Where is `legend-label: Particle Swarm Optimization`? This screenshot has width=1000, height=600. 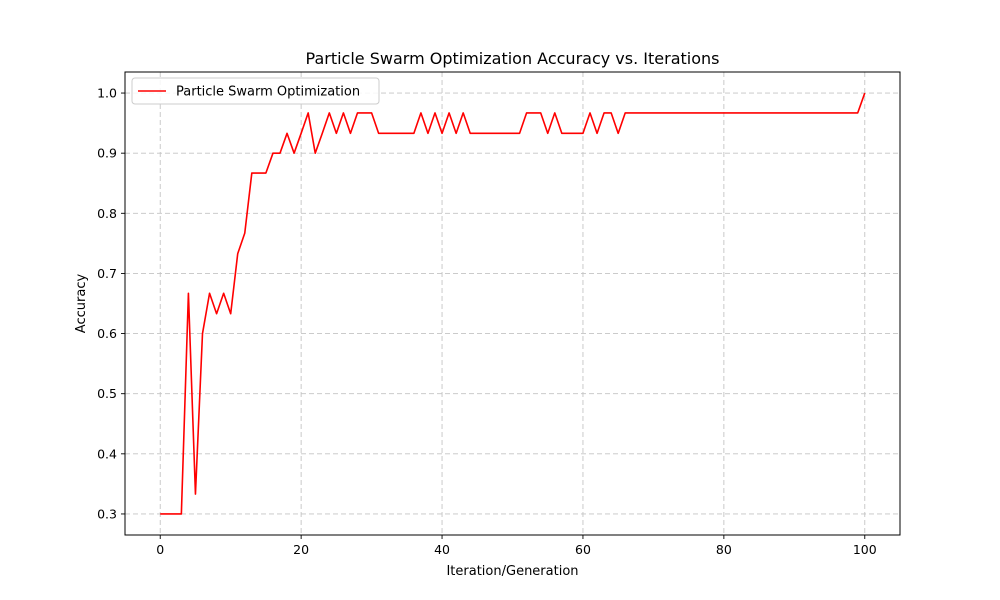 legend-label: Particle Swarm Optimization is located at coordinates (268, 92).